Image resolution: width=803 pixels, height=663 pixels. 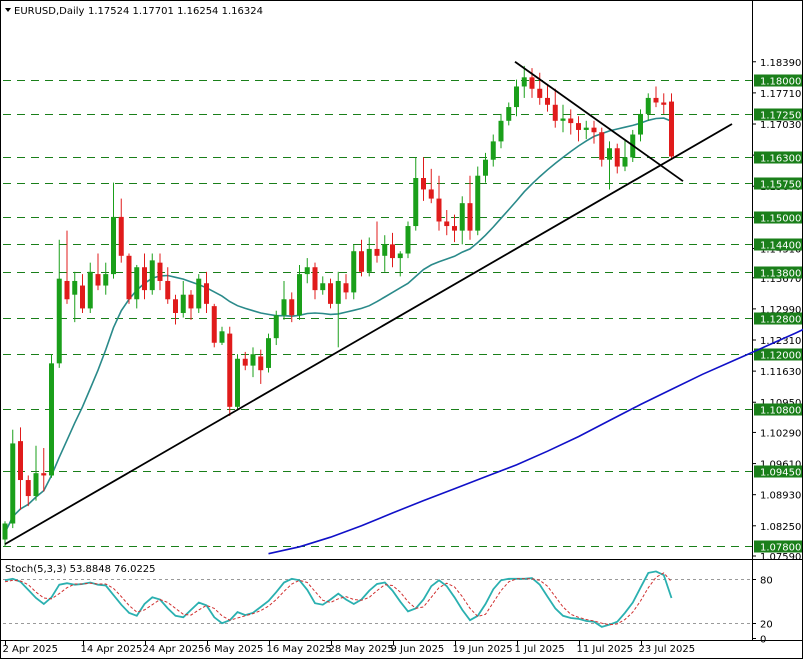 What do you see at coordinates (605, 649) in the screenshot?
I see `time-tick-label: 11 Jul 2025` at bounding box center [605, 649].